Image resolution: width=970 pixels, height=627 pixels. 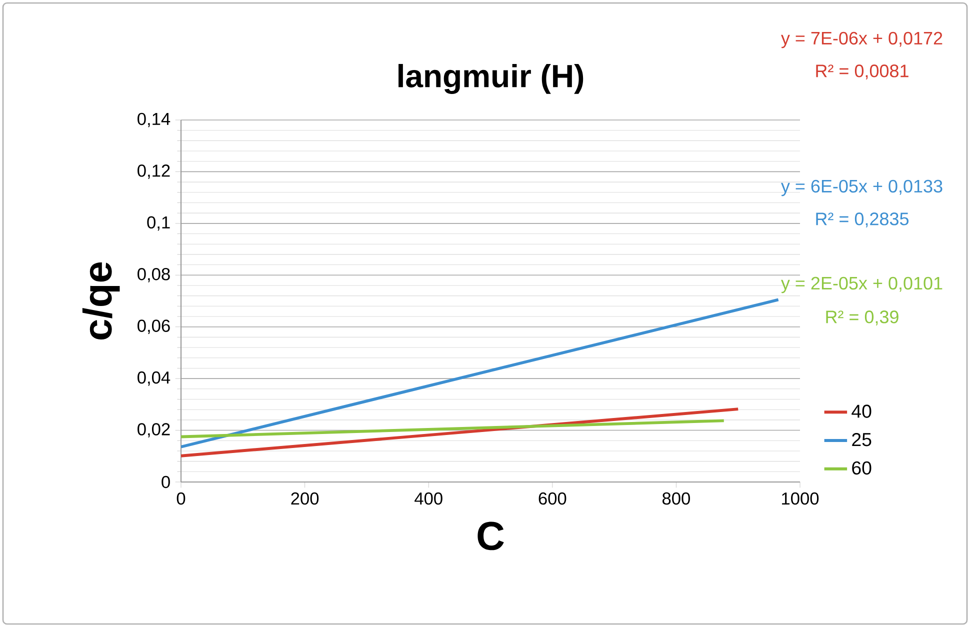 I want to click on legend-label: 25, so click(x=862, y=439).